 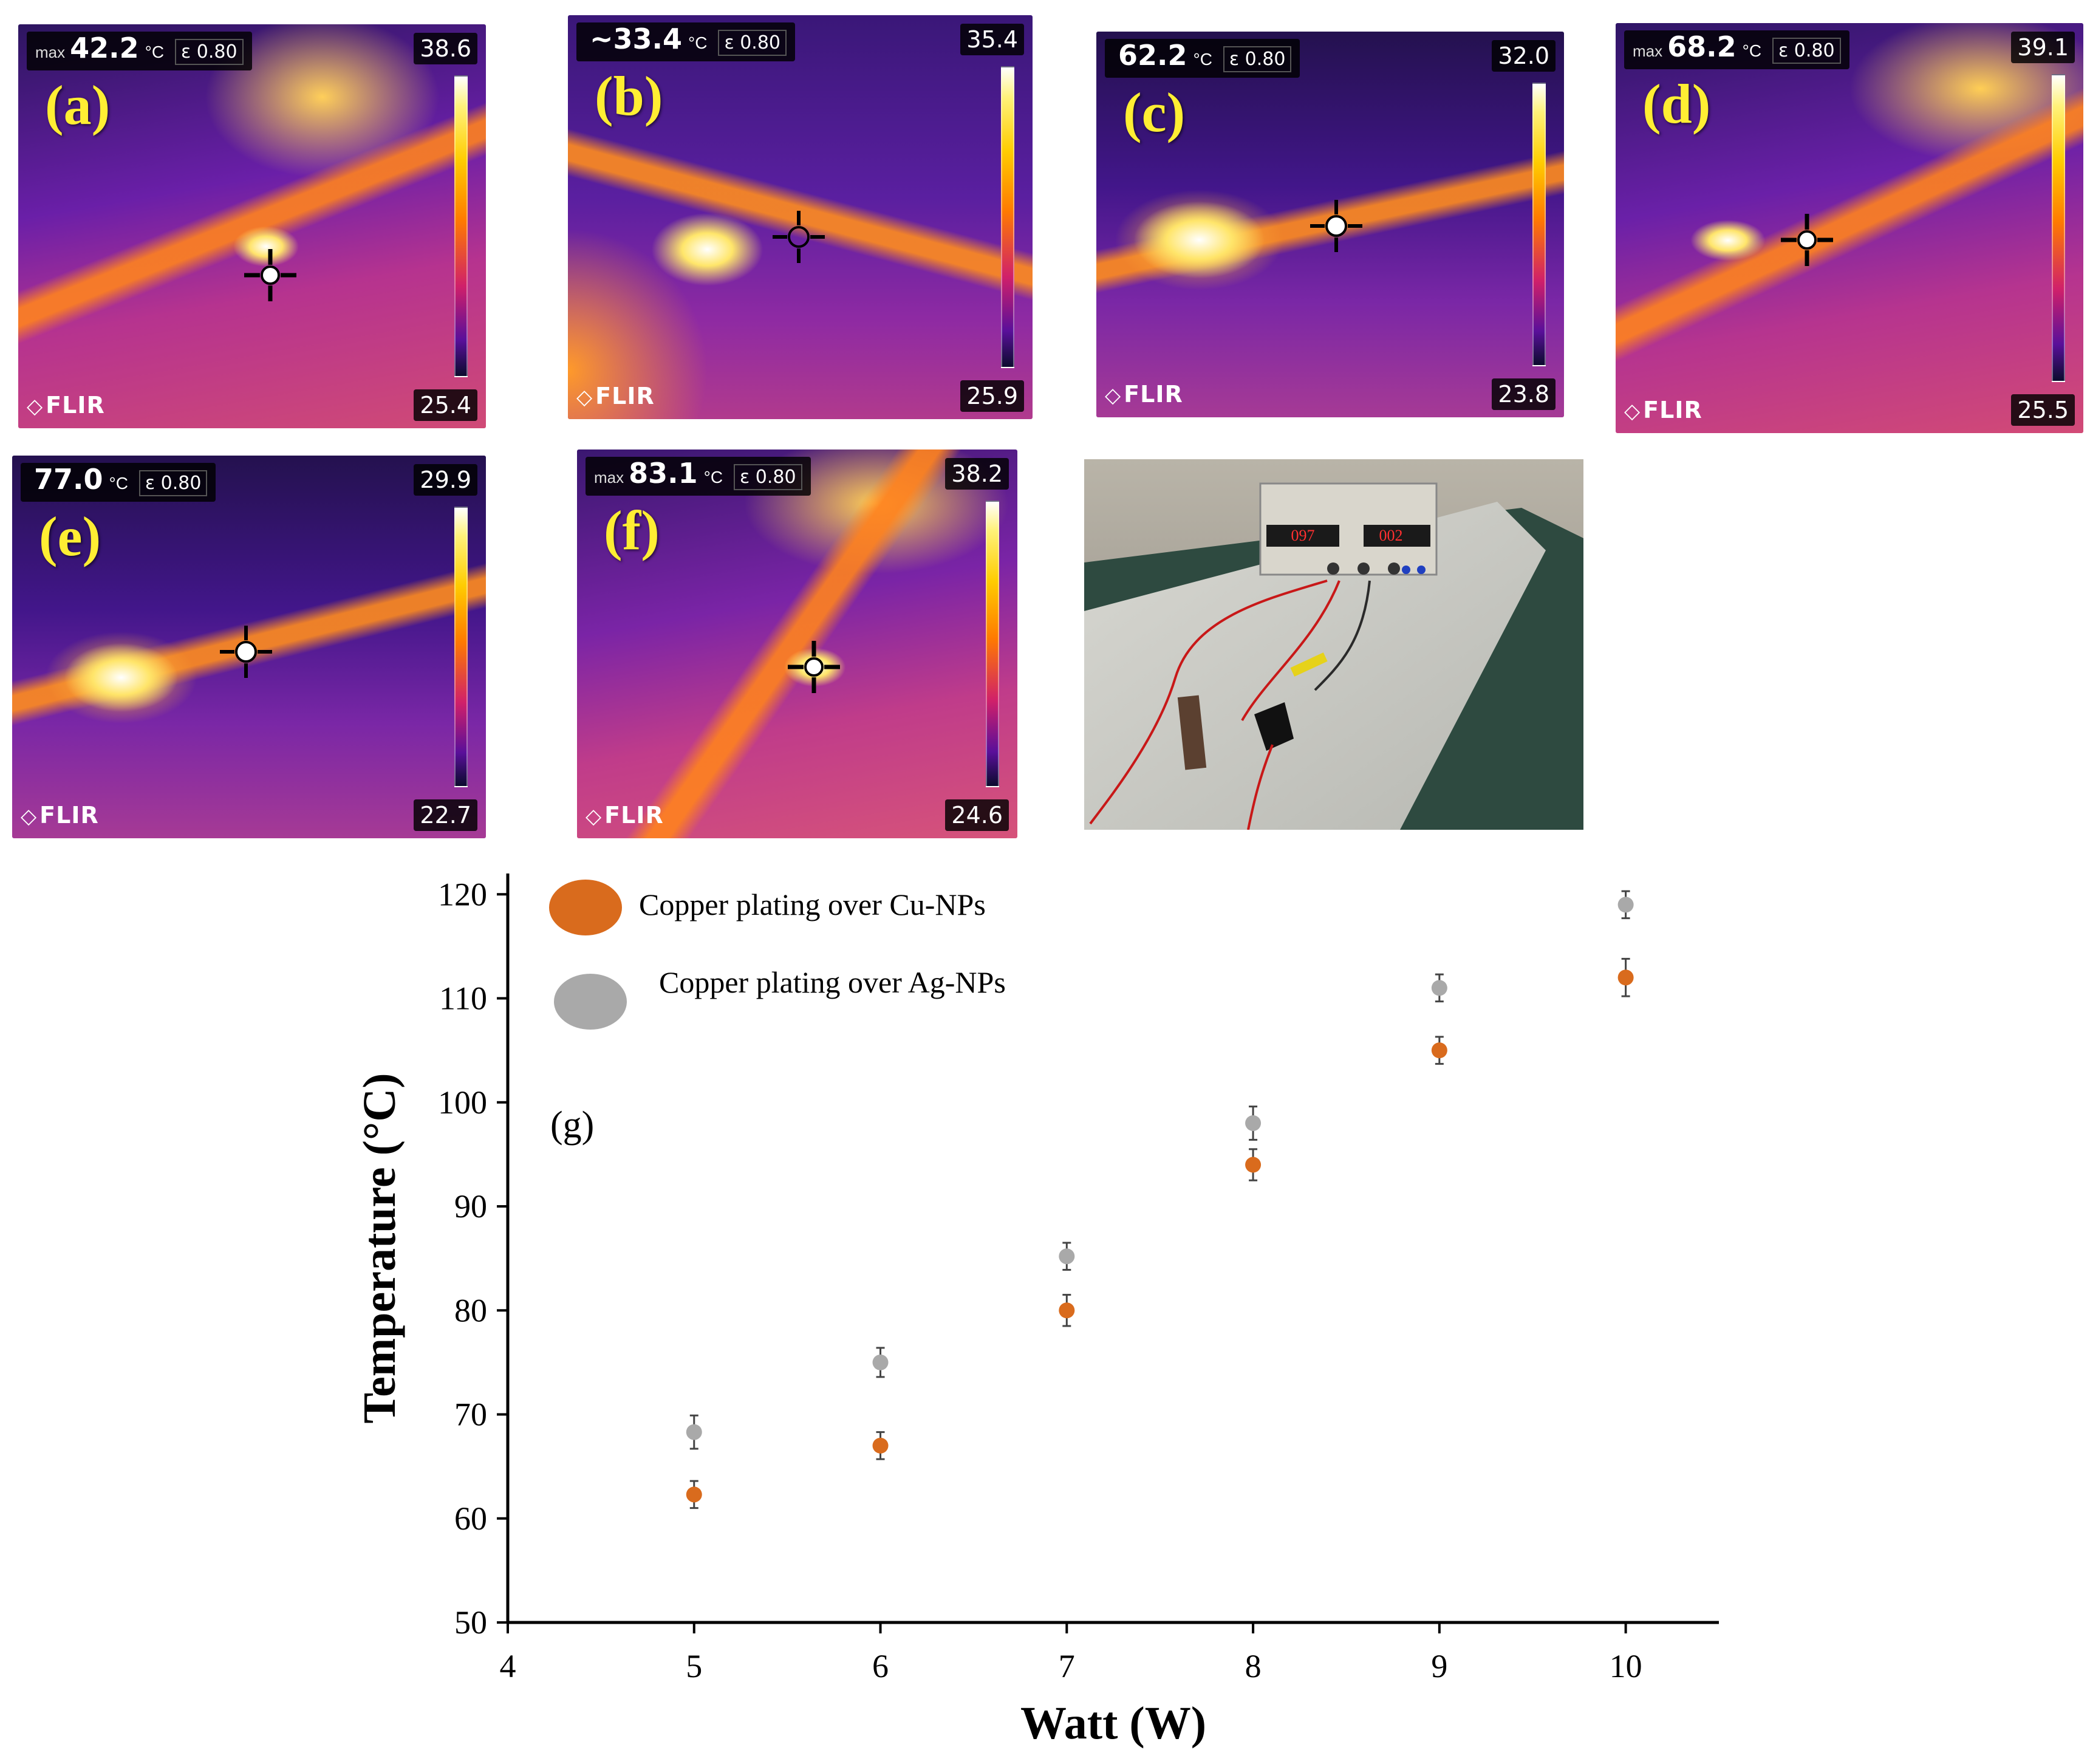 What do you see at coordinates (470, 1622) in the screenshot?
I see `y-tick-label: 50` at bounding box center [470, 1622].